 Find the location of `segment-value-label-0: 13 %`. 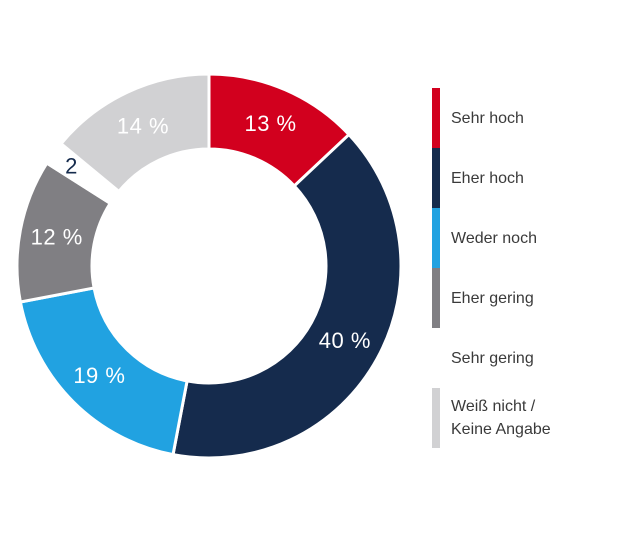

segment-value-label-0: 13 % is located at coordinates (270, 123).